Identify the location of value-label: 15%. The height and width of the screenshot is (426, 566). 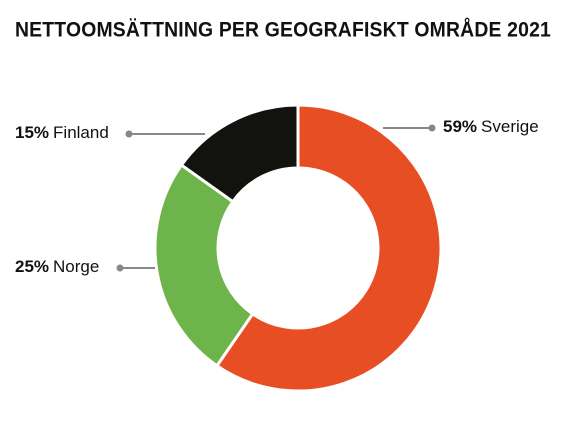
(32, 132).